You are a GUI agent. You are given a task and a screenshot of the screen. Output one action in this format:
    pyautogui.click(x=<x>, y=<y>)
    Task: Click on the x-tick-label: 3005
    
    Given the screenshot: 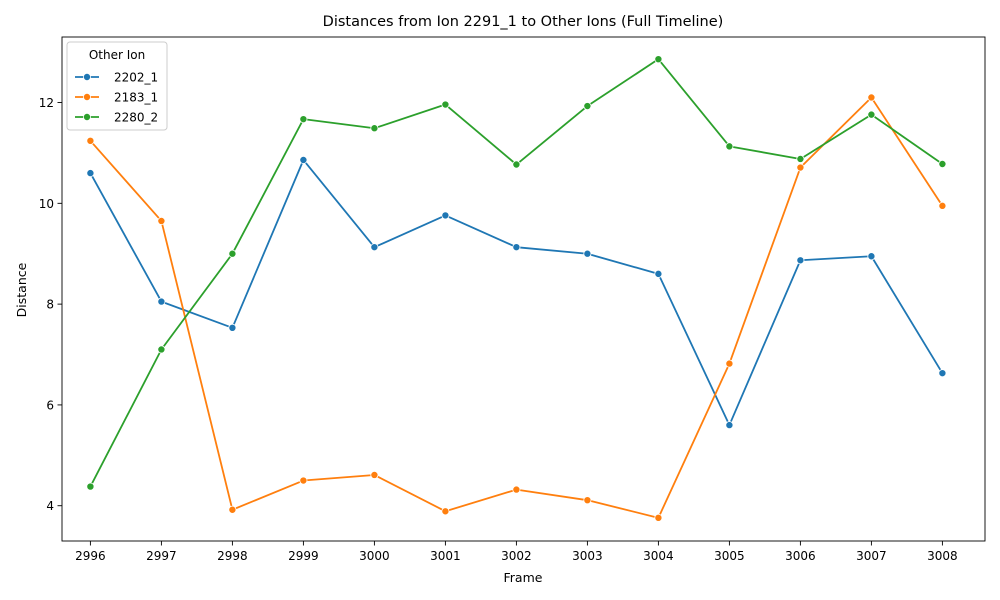 What is the action you would take?
    pyautogui.click(x=729, y=556)
    